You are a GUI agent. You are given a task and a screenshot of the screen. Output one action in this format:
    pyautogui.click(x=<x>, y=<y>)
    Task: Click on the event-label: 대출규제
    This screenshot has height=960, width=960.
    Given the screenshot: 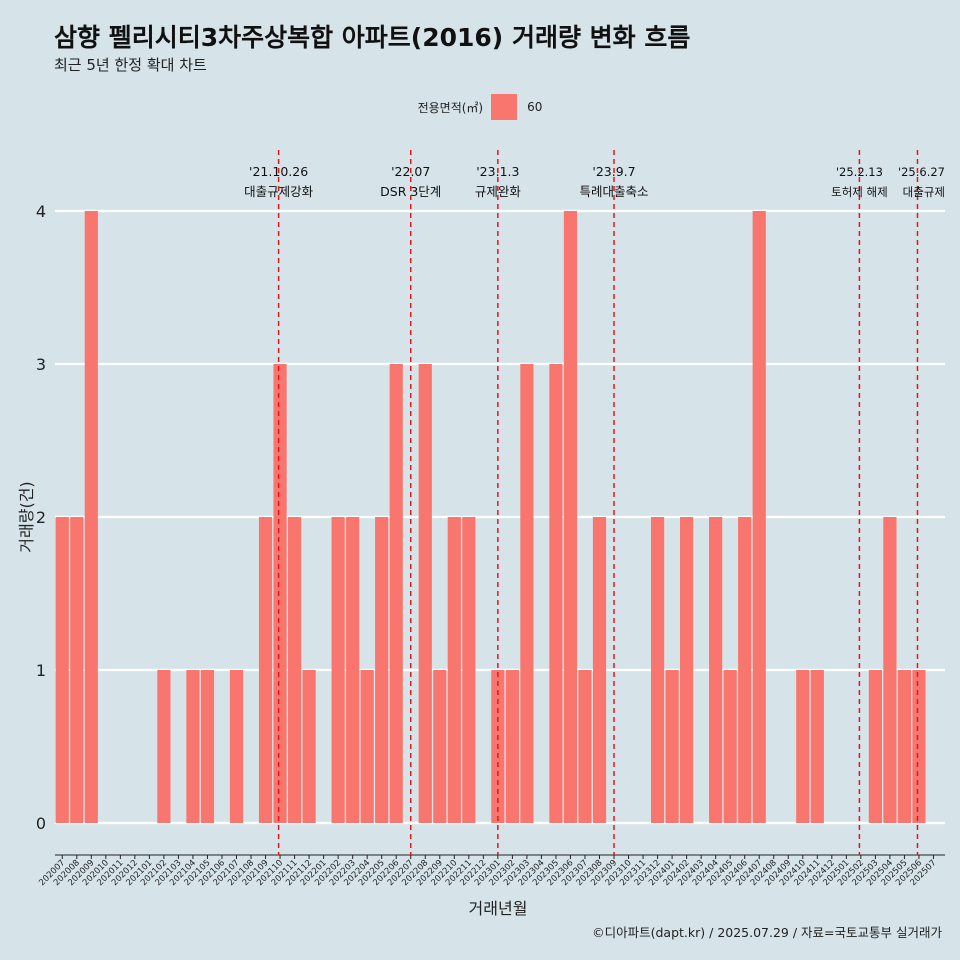 What is the action you would take?
    pyautogui.click(x=924, y=192)
    